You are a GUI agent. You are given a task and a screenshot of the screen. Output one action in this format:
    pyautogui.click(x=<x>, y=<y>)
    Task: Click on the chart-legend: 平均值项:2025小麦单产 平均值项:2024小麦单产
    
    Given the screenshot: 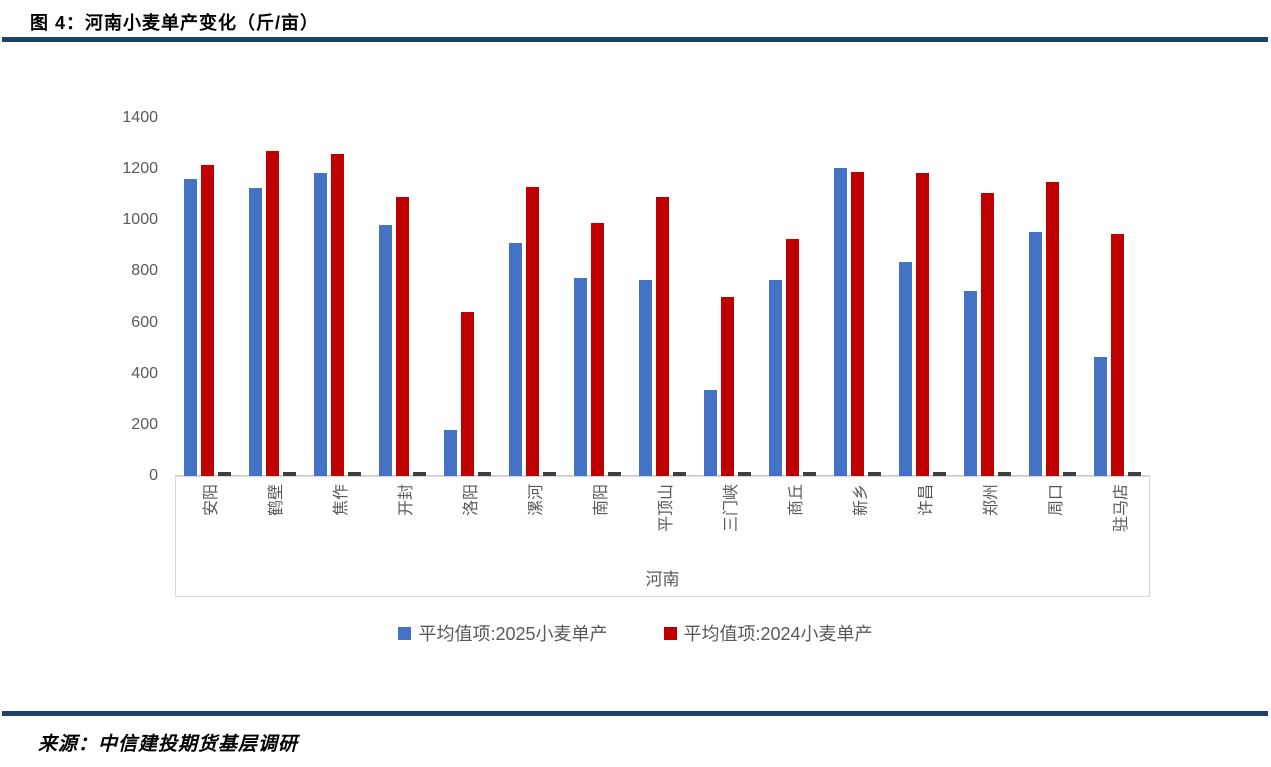 What is the action you would take?
    pyautogui.click(x=635, y=633)
    